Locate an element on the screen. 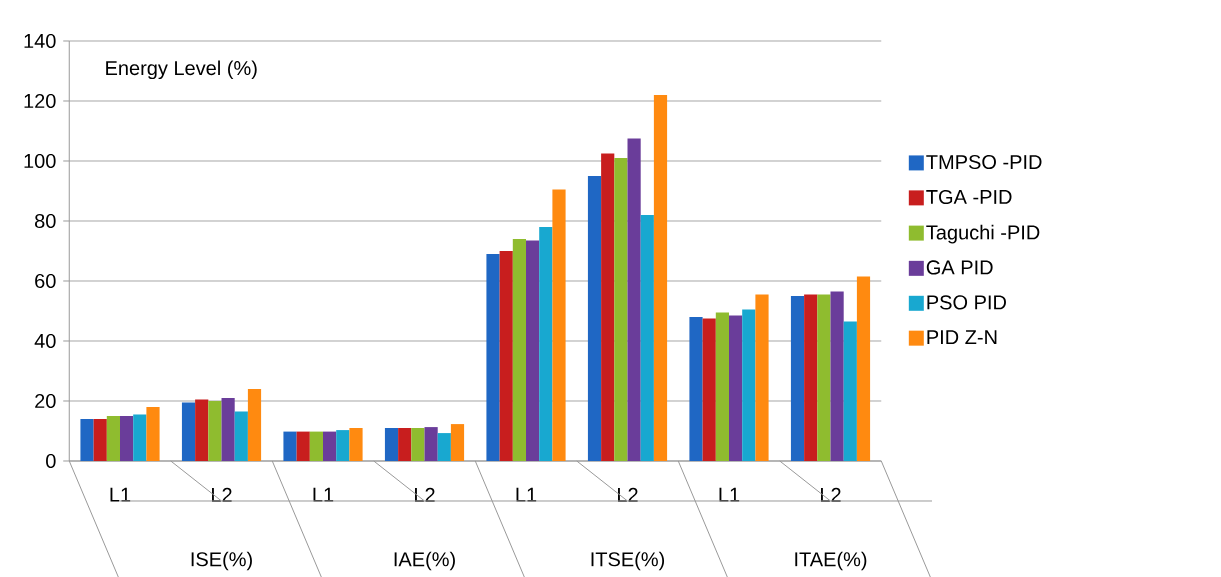 Image resolution: width=1221 pixels, height=577 pixels. text: ITAE(%) is located at coordinates (831, 561).